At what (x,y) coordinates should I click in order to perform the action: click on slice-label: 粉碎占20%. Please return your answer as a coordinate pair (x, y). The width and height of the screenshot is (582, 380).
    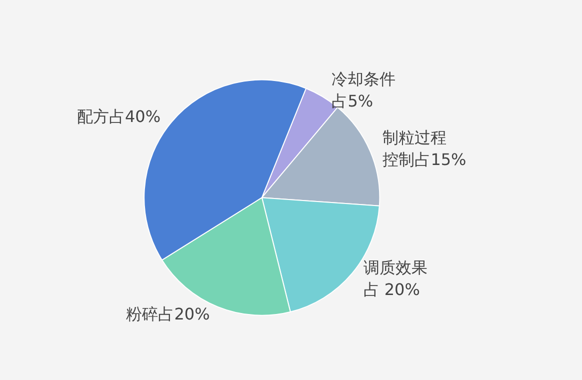
    Looking at the image, I should click on (168, 314).